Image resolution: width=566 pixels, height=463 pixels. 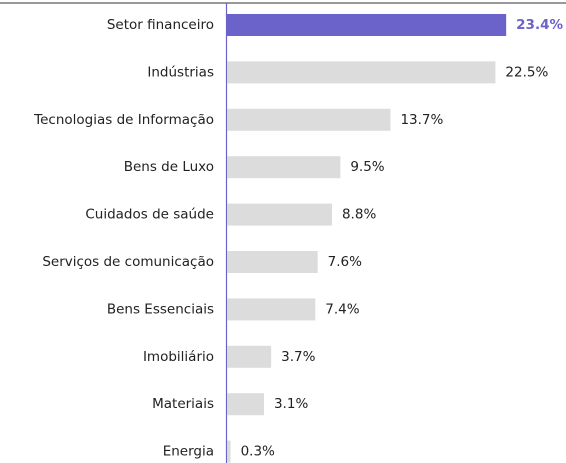 What do you see at coordinates (128, 262) in the screenshot?
I see `category-label: Serviços de comunicação` at bounding box center [128, 262].